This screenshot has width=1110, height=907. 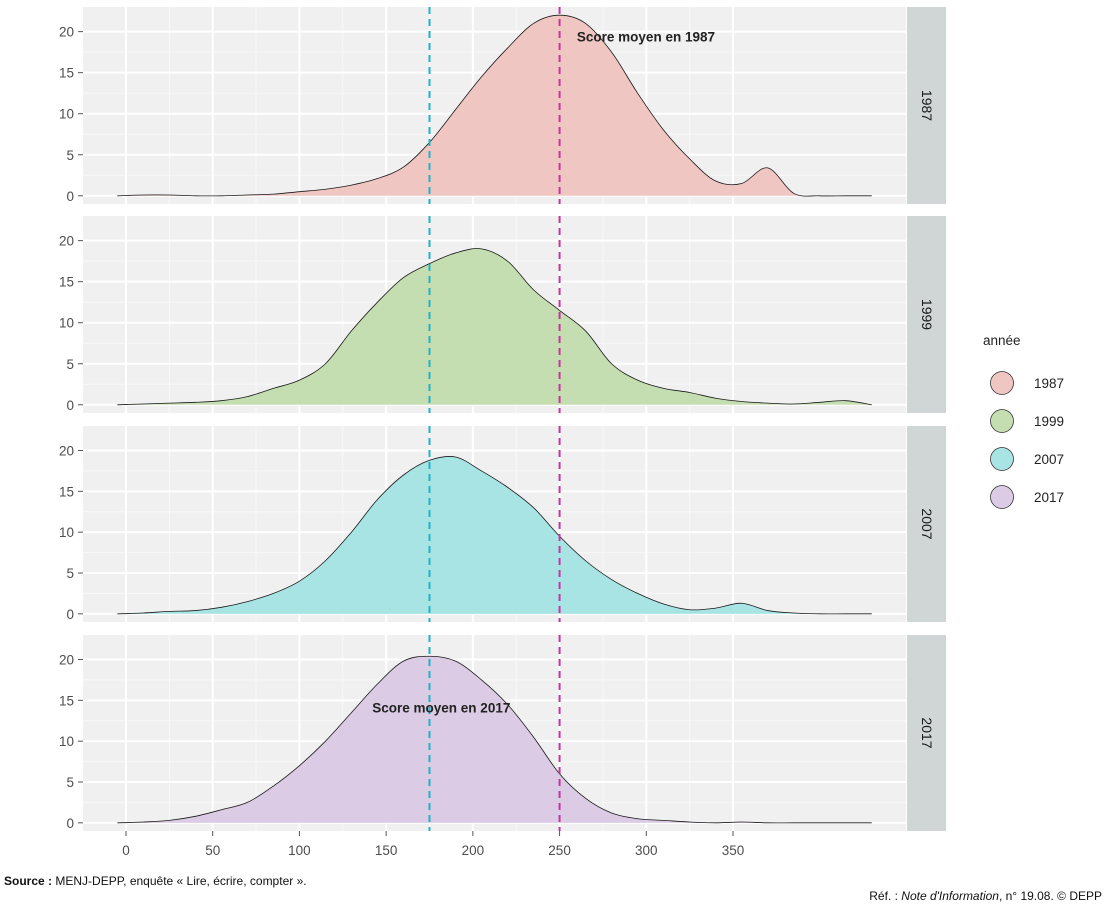 What do you see at coordinates (1002, 459) in the screenshot?
I see `legend-swatch-2007` at bounding box center [1002, 459].